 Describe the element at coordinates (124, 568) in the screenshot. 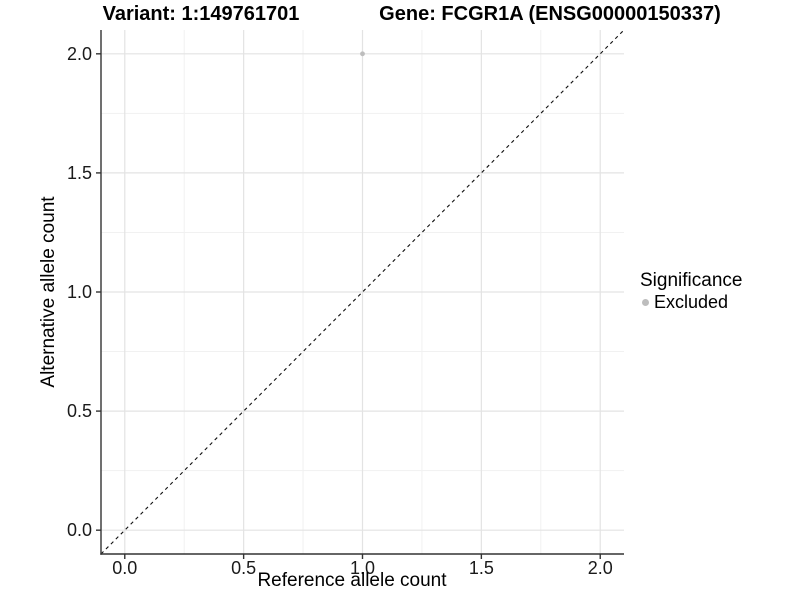

I see `x-tick-label: 0.0` at that location.